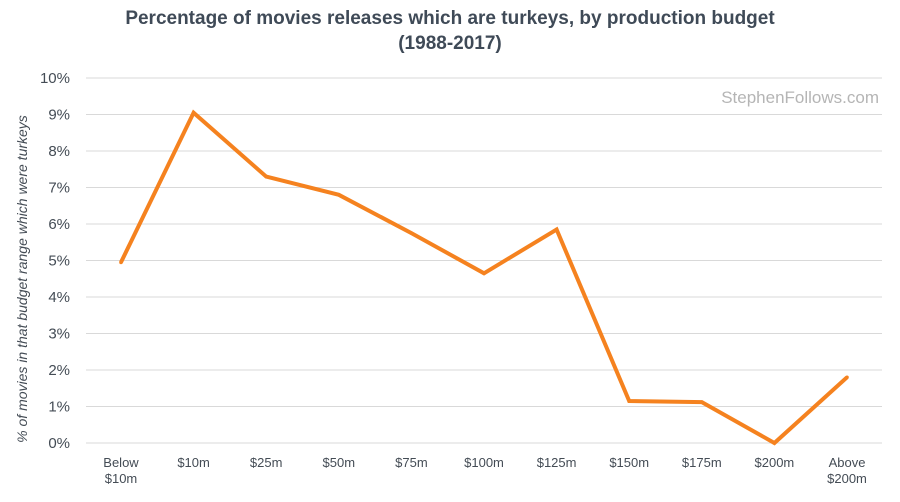  Describe the element at coordinates (59, 115) in the screenshot. I see `y-tick-label: 9%` at that location.